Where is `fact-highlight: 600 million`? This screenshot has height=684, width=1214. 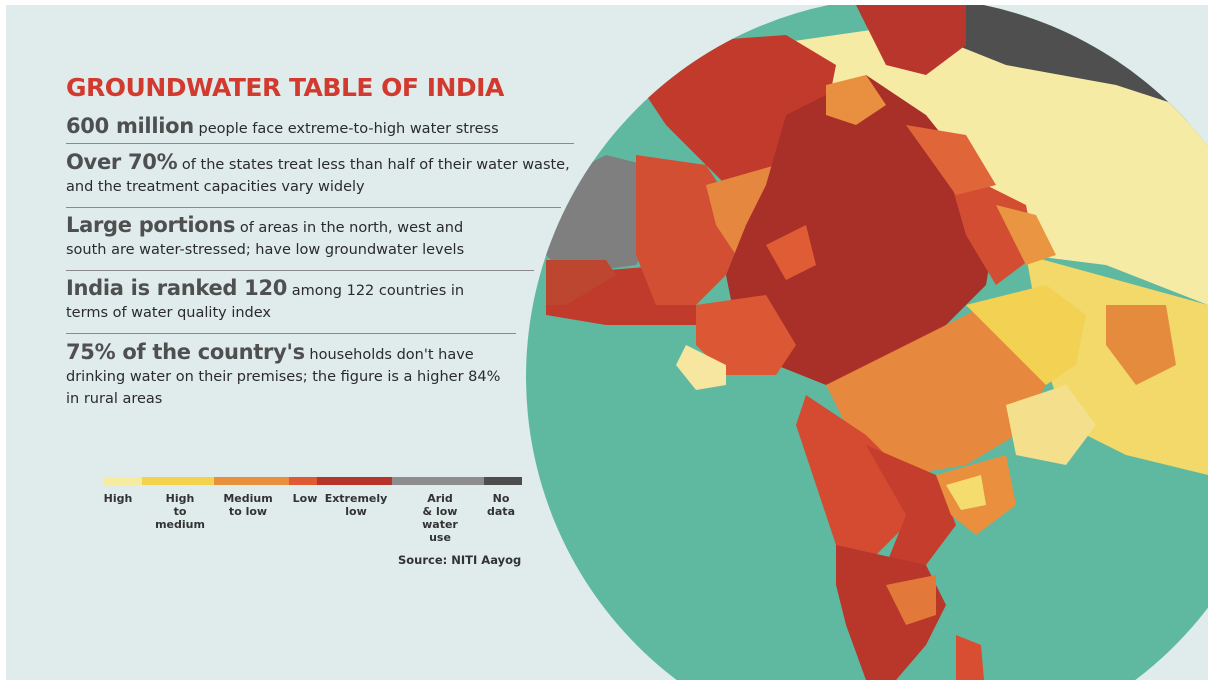 fact-highlight: 600 million is located at coordinates (130, 126).